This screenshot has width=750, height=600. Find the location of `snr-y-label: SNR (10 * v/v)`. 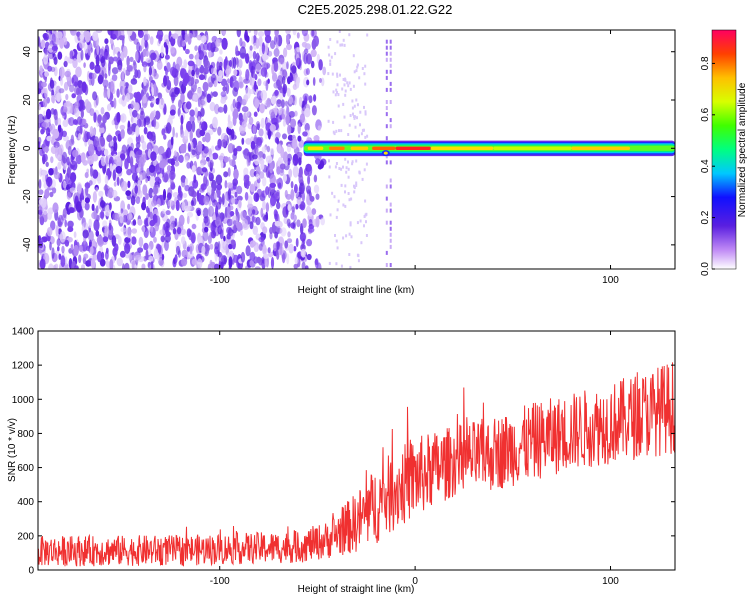

snr-y-label: SNR (10 * v/v) is located at coordinates (12, 450).